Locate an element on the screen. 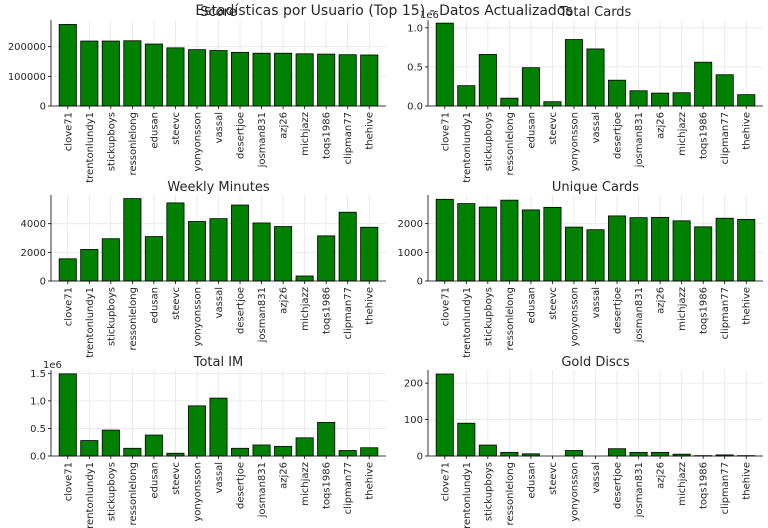  y-tick-label: 1.0 is located at coordinates (38, 401).